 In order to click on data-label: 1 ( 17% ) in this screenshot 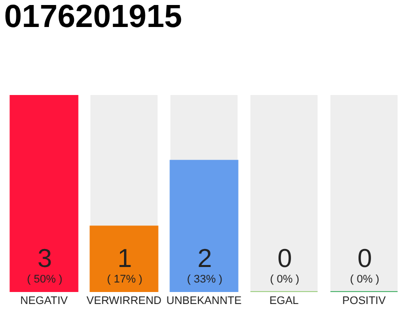, I will do `click(124, 264)`.